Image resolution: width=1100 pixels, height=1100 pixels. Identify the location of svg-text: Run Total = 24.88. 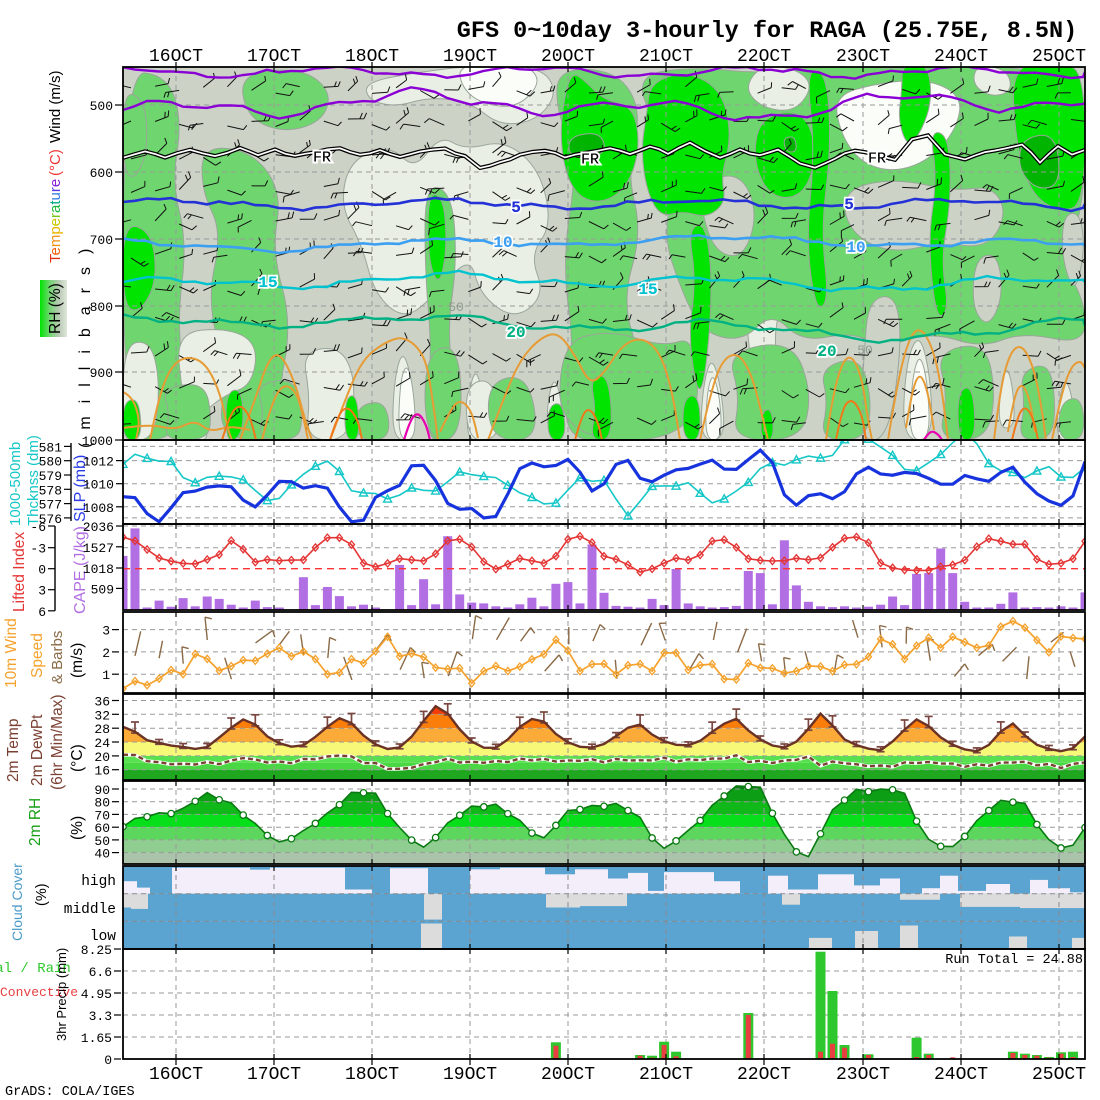
(1014, 960).